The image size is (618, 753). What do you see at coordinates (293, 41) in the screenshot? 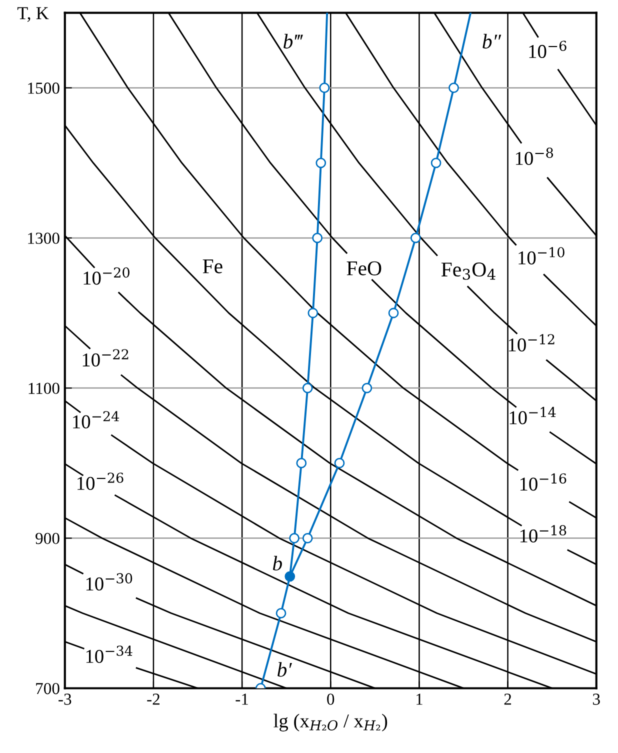
I see `annotation: b‴` at bounding box center [293, 41].